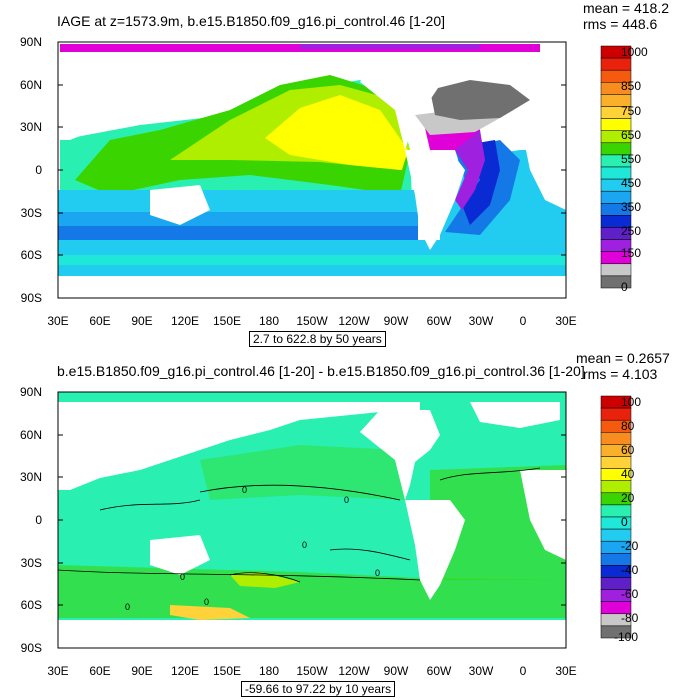 The width and height of the screenshot is (700, 700). Describe the element at coordinates (312, 260) in the screenshot. I see `southern-band-teal` at that location.